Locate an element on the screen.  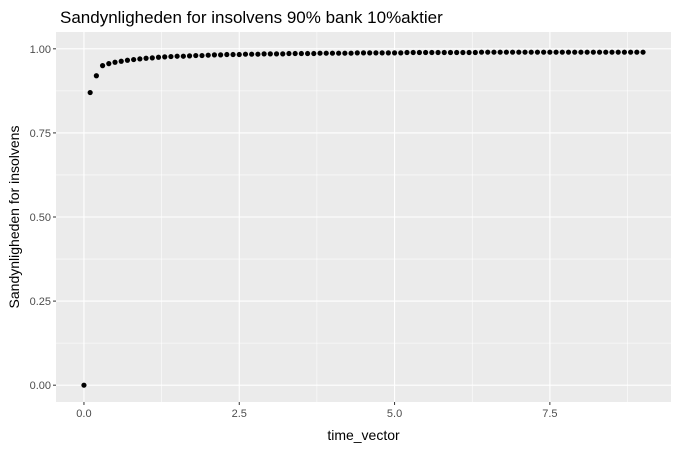
x-tick-label: 0.0 is located at coordinates (83, 414).